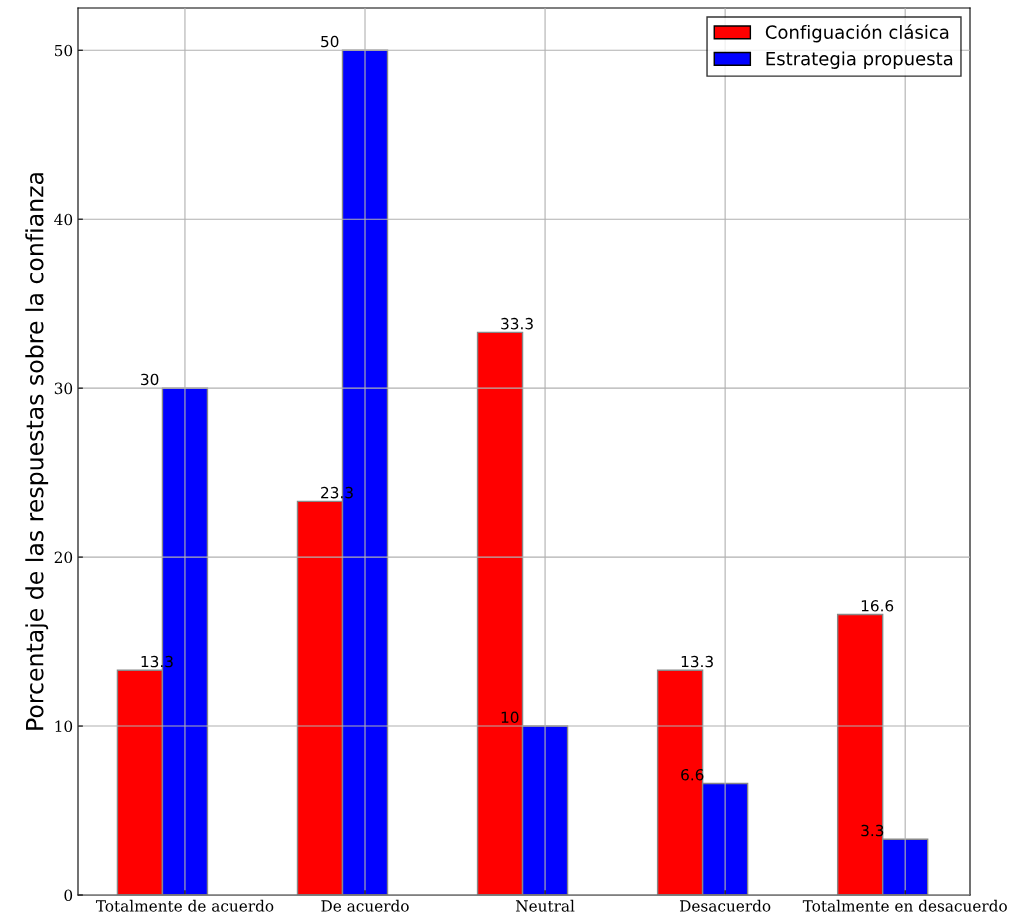 This screenshot has width=1019, height=921. What do you see at coordinates (63, 388) in the screenshot?
I see `y-tick-label: 30` at bounding box center [63, 388].